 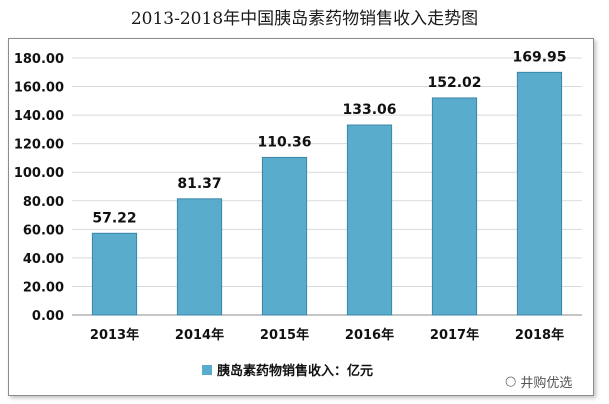 What do you see at coordinates (327, 335) in the screenshot?
I see `x-axis-ticks: 2013年 2014年 2015年 2016年 2017年 2018年` at bounding box center [327, 335].